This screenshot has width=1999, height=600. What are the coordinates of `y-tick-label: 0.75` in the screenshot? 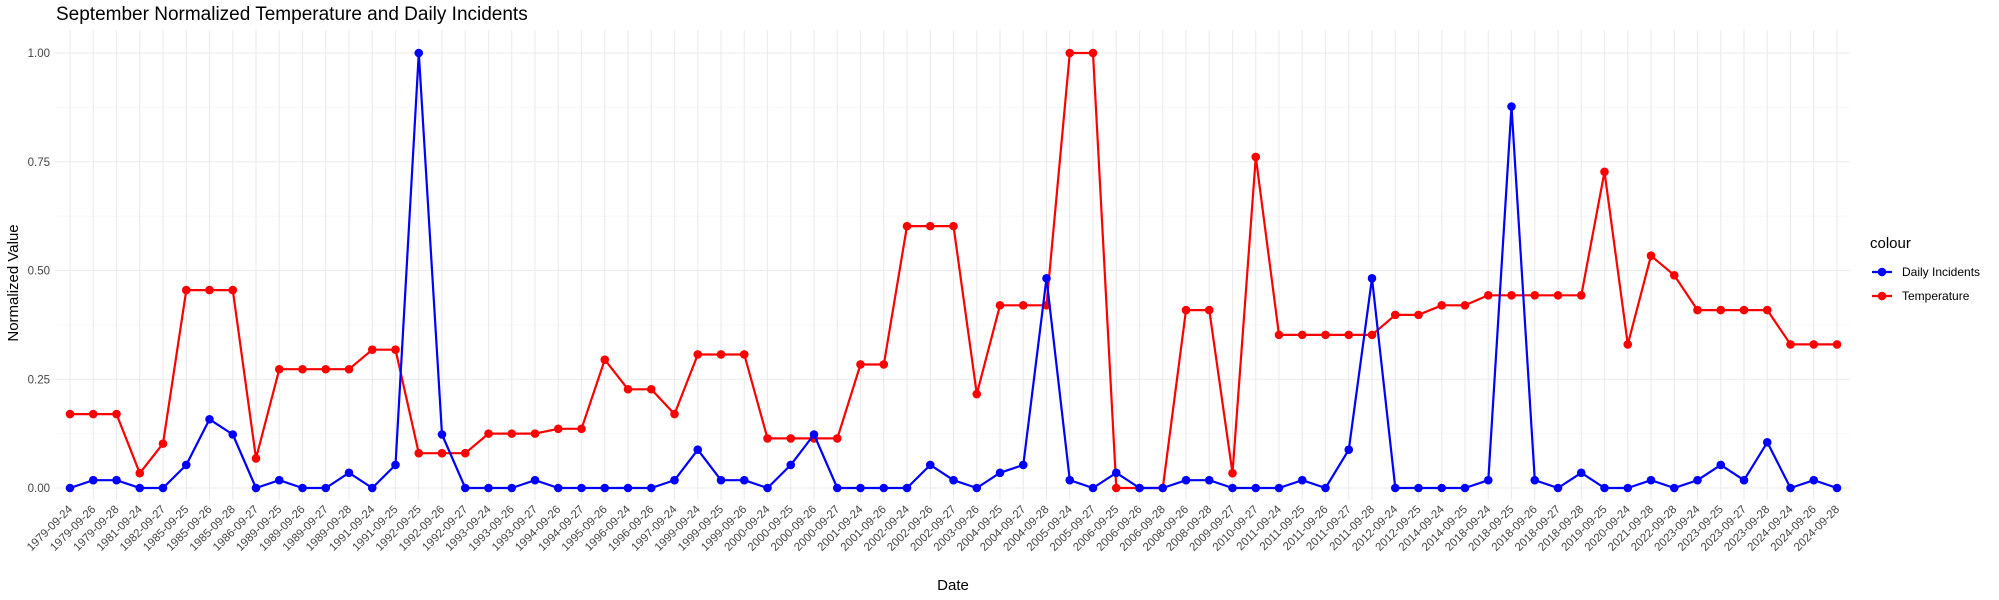 It's located at (39, 163).